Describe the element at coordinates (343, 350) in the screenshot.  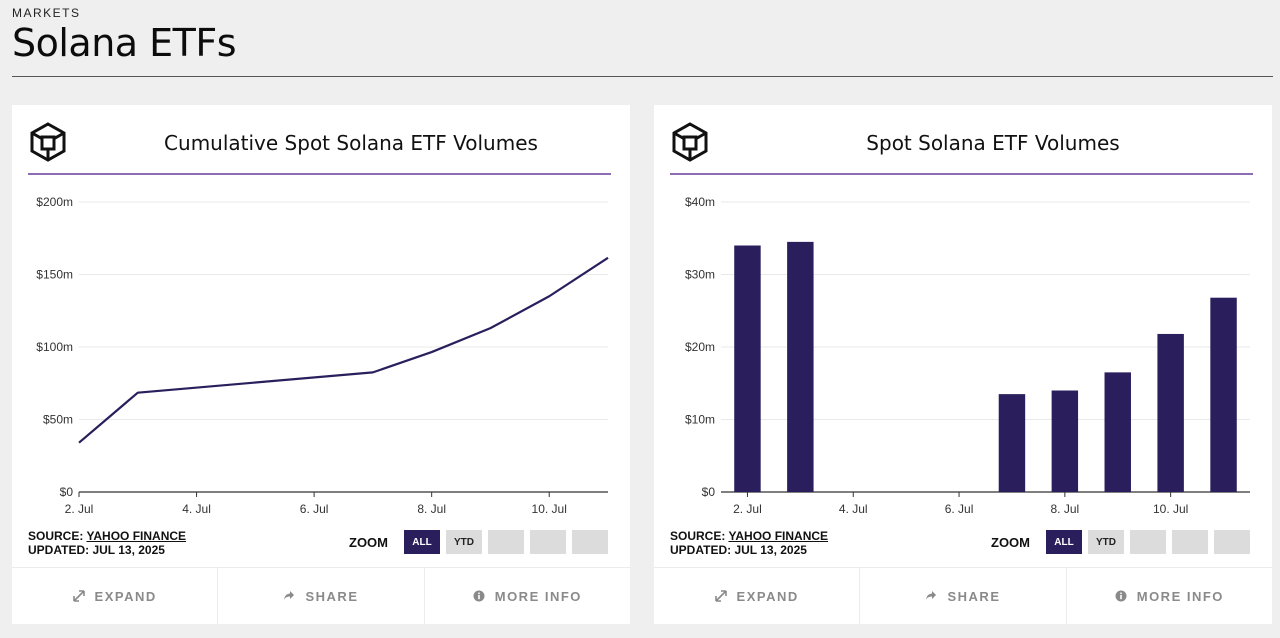
I see `series-line` at that location.